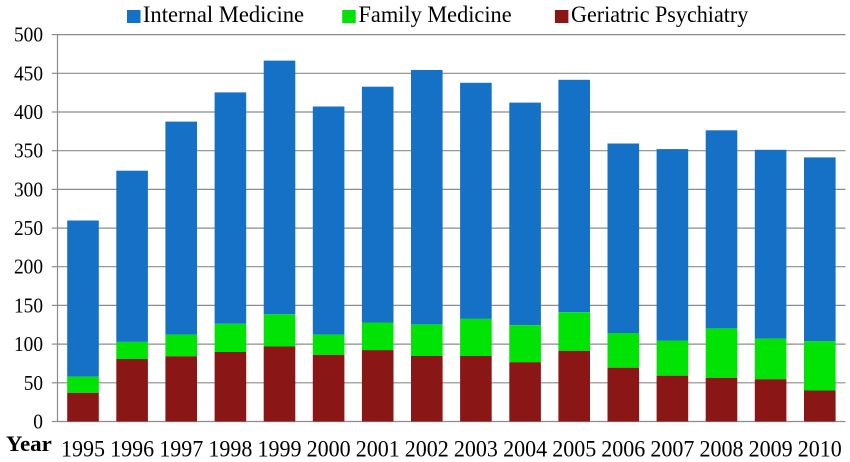 The image size is (850, 462). What do you see at coordinates (525, 448) in the screenshot?
I see `svg-text: 2004` at bounding box center [525, 448].